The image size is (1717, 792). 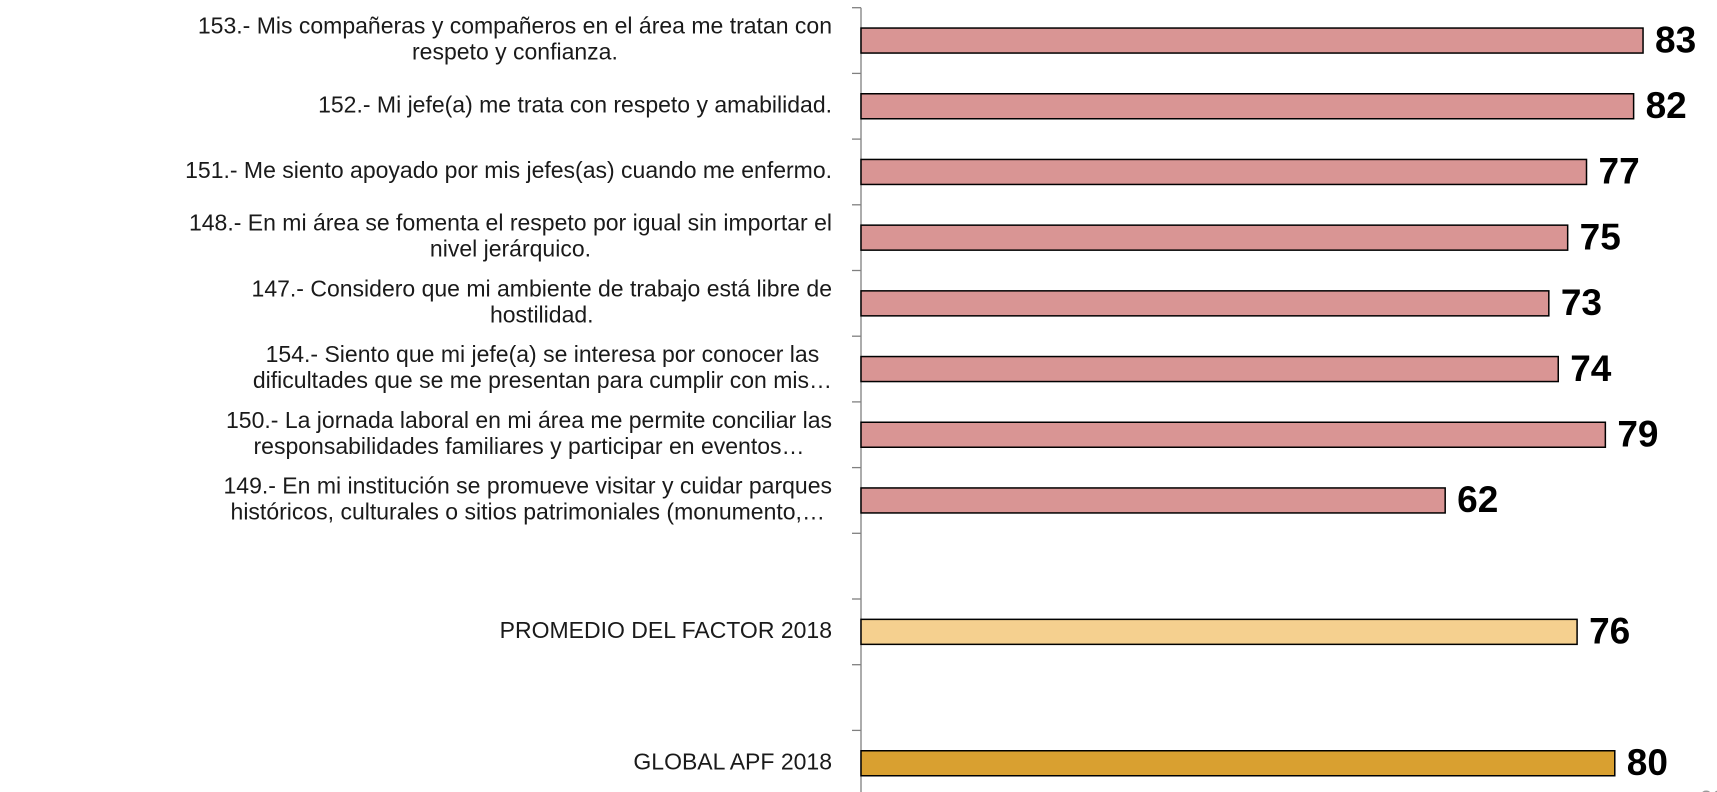 I want to click on value-label: 62, so click(x=1477, y=499).